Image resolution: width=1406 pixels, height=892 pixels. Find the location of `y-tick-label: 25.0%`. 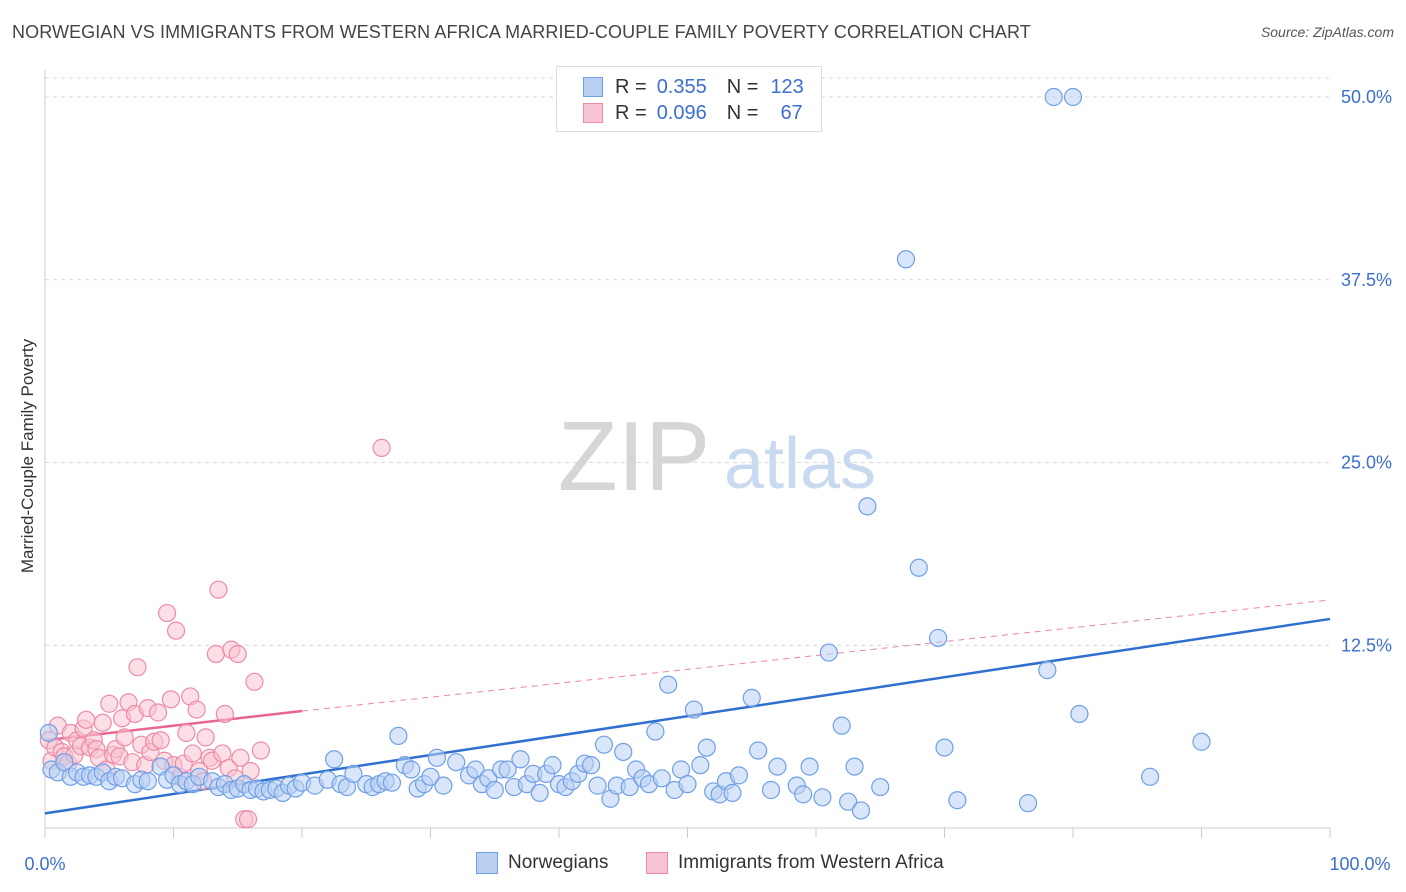

y-tick-label: 25.0% is located at coordinates (1366, 463).